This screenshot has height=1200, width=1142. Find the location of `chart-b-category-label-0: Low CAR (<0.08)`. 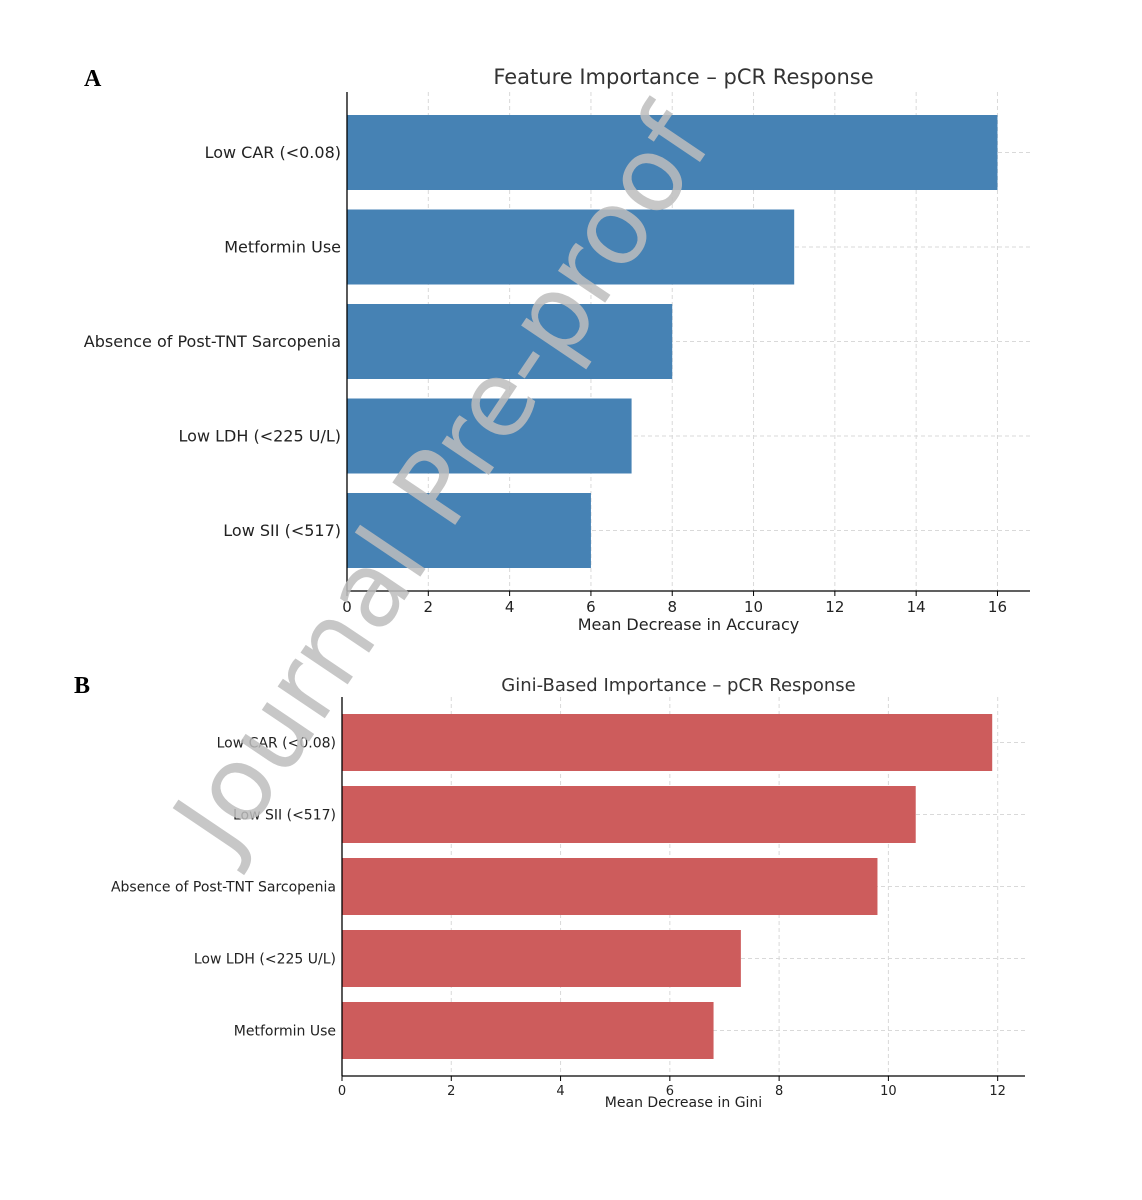

chart-b-category-label-0: Low CAR (<0.08) is located at coordinates (276, 743).